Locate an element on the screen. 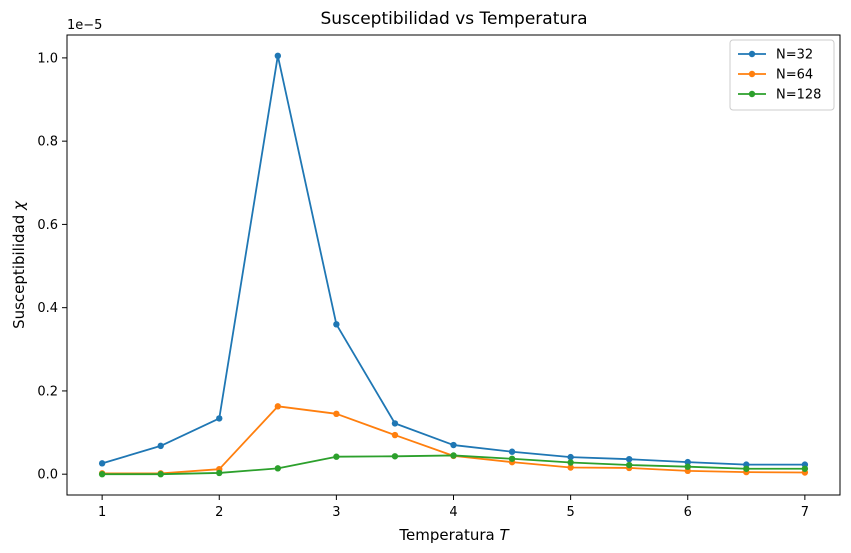 This screenshot has height=553, width=851. legend-label: N=32 is located at coordinates (794, 55).